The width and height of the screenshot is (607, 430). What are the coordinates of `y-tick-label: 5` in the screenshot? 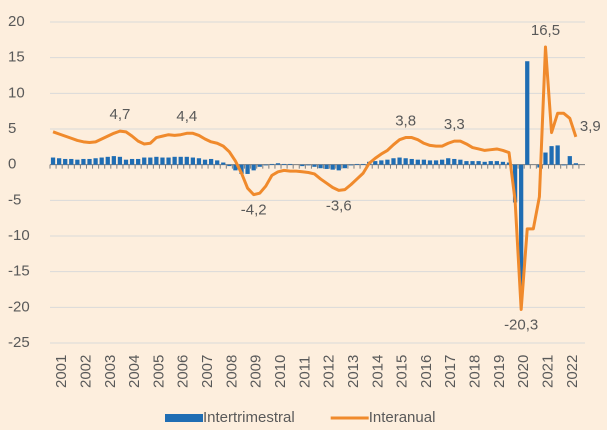 It's located at (12, 128).